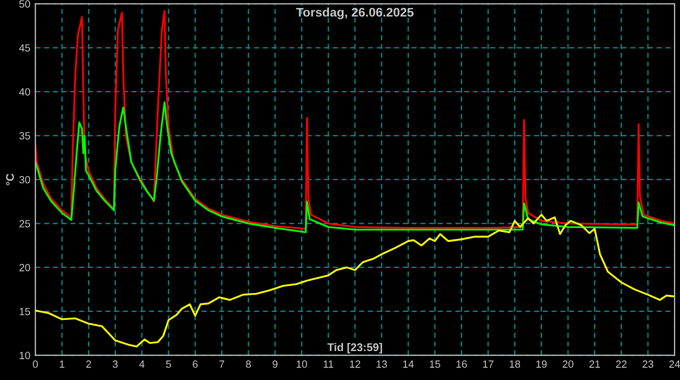  What do you see at coordinates (24, 4) in the screenshot?
I see `y-tick-label: 50` at bounding box center [24, 4].